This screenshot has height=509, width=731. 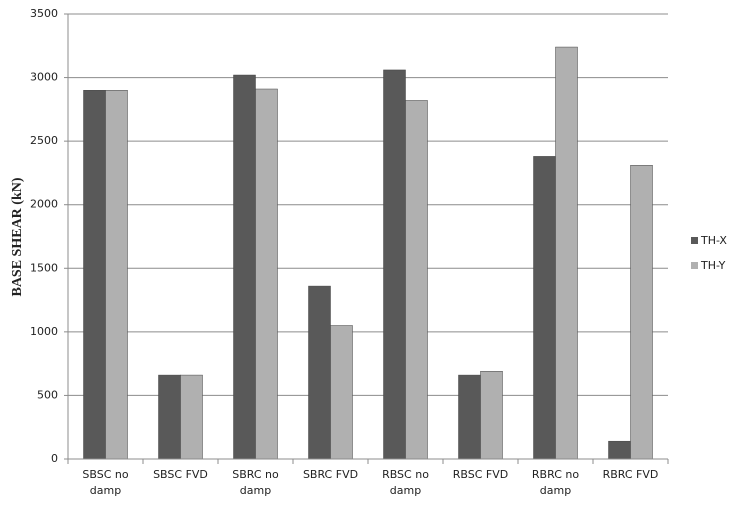 I want to click on y-tick-label: 3500, so click(x=44, y=13).